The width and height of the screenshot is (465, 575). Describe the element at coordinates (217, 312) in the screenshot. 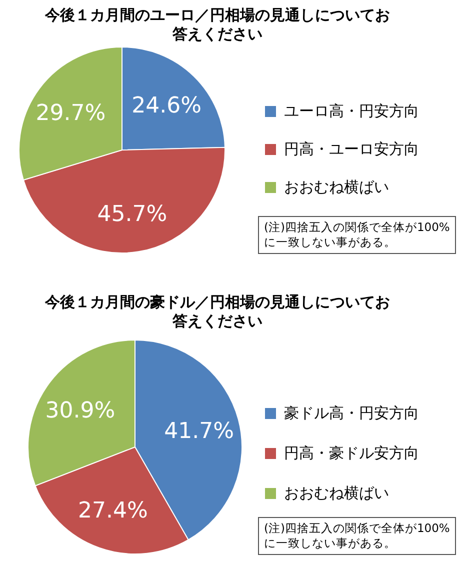

I see `chart-title: 今後１カ月間の豪ドル／円相場の見通しについてお答えください` at that location.